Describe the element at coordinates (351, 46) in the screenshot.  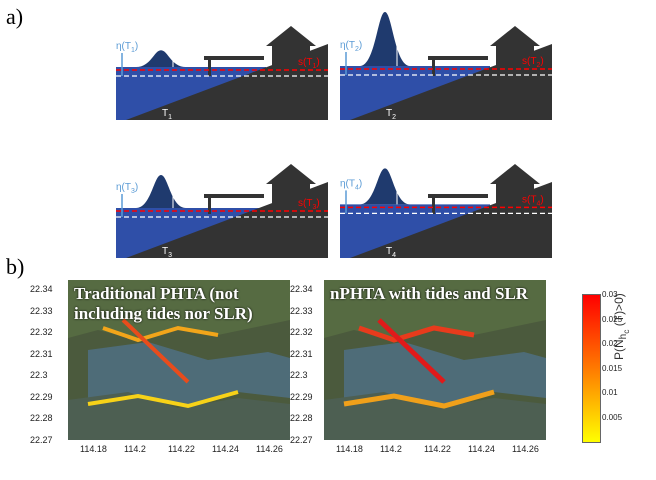
I see `eta-label: η(T2)` at that location.